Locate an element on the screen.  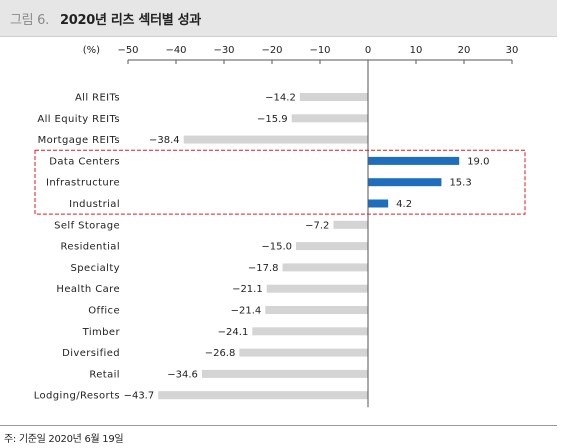
value-label: −26.8 is located at coordinates (220, 353).